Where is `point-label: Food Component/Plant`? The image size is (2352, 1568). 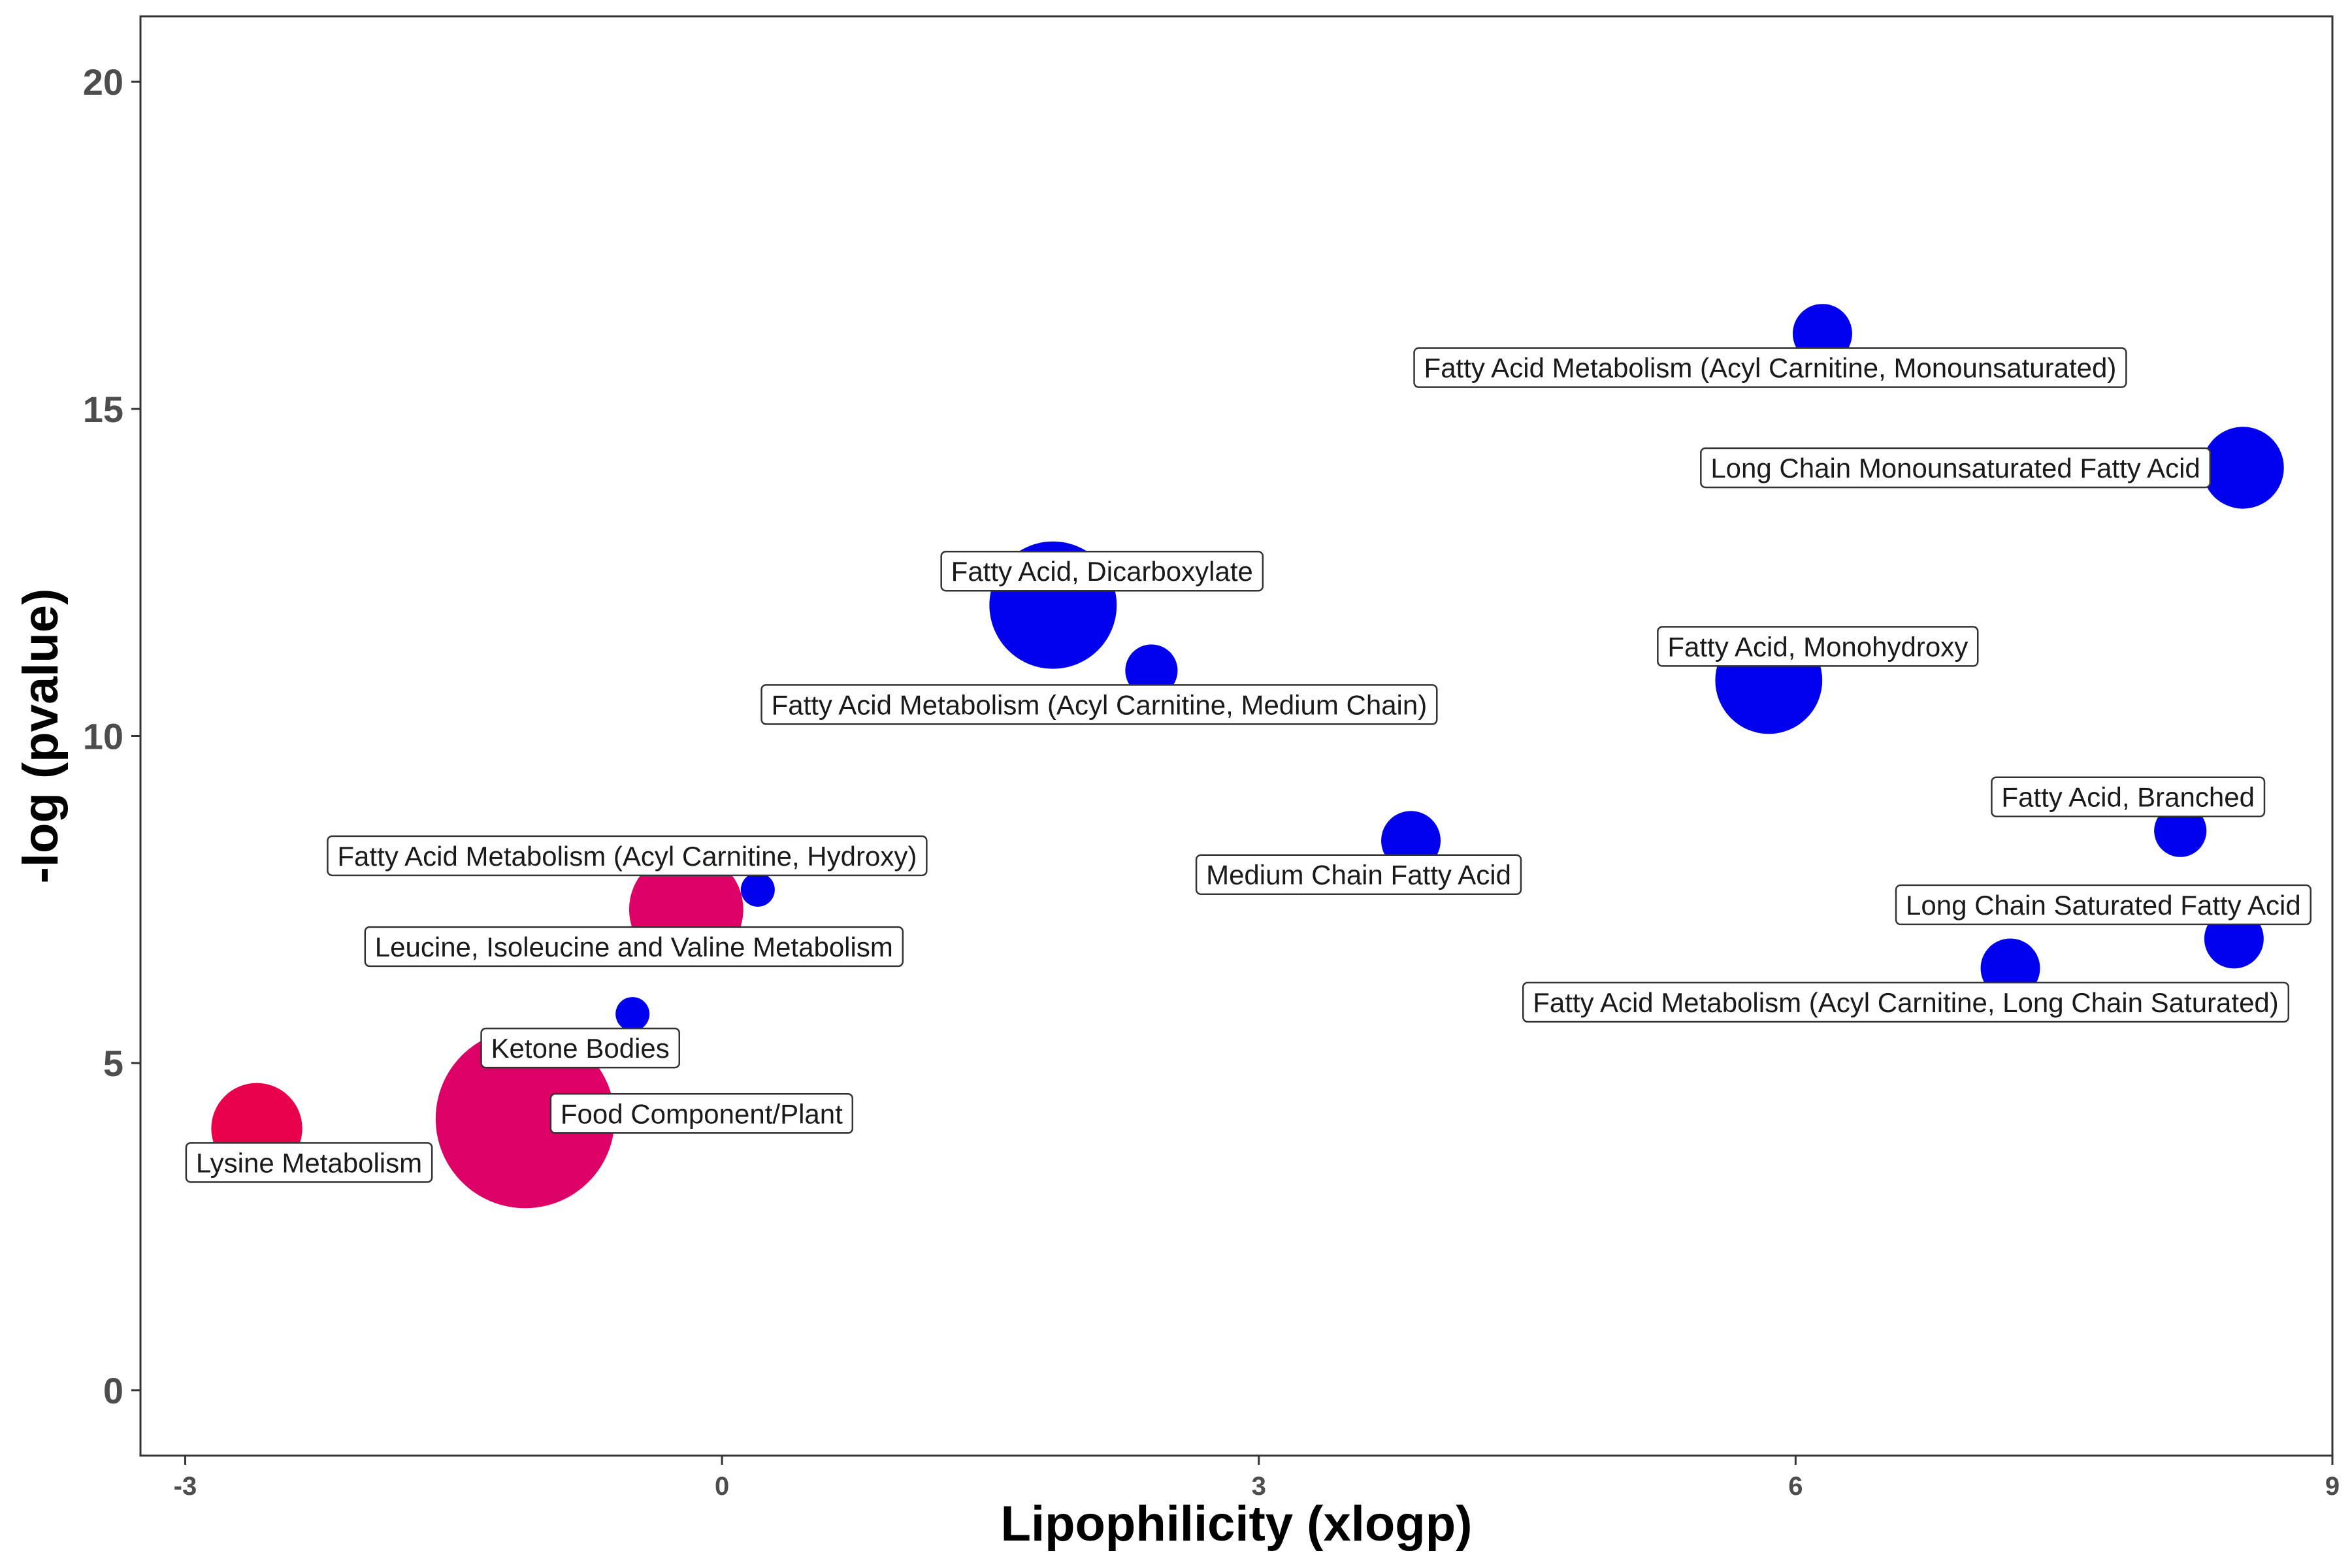 point-label: Food Component/Plant is located at coordinates (701, 1113).